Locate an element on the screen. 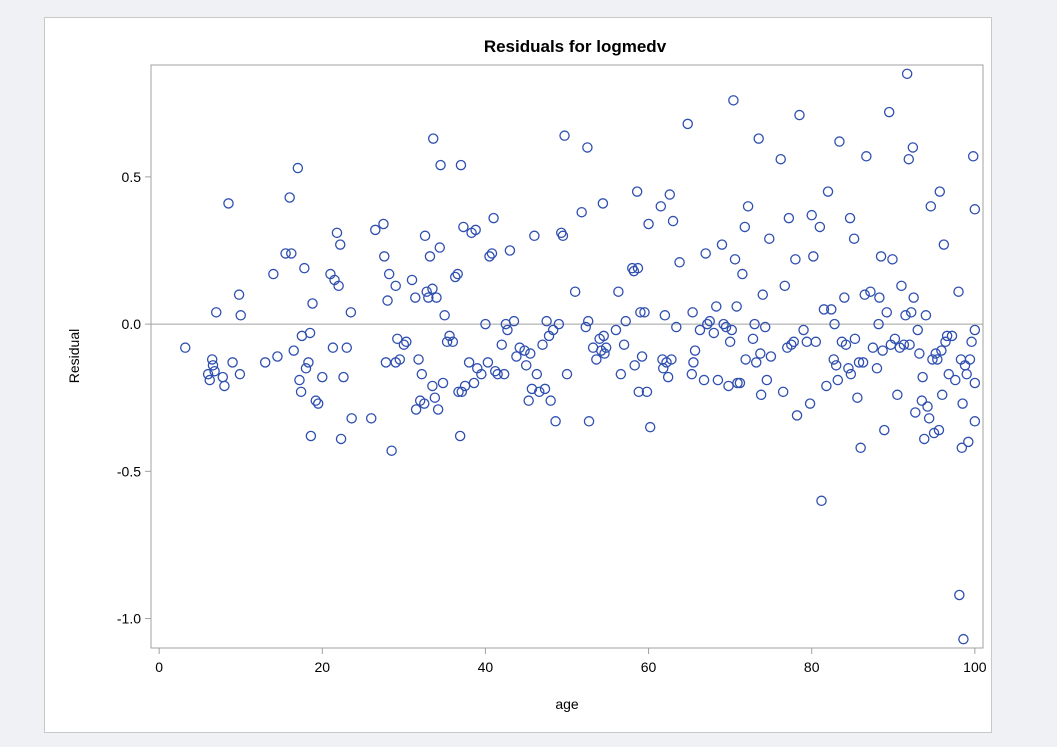 The image size is (1057, 747). y-tick-label: -0.5 is located at coordinates (129, 471).